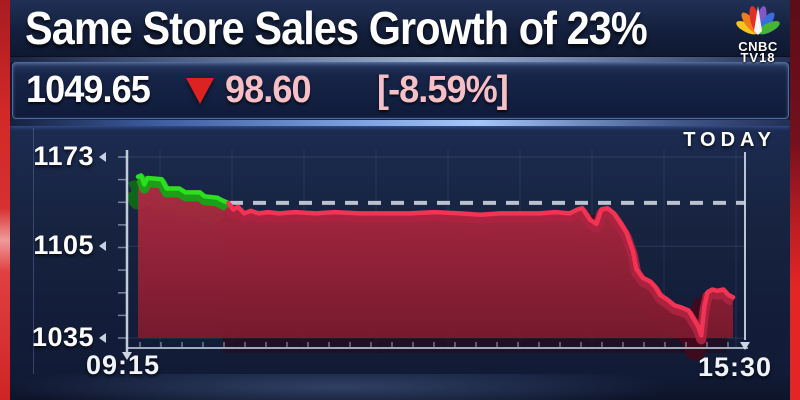  I want to click on nbc-peacock-icon, so click(758, 20).